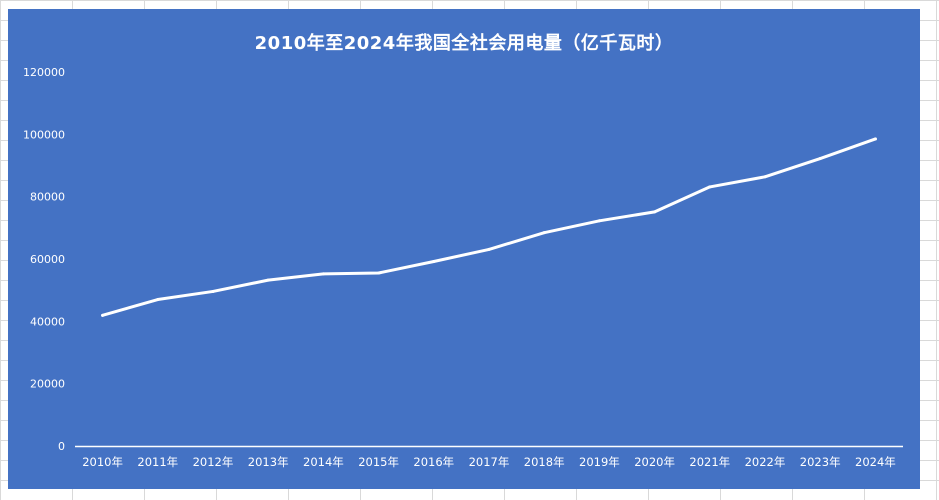  Describe the element at coordinates (61, 446) in the screenshot. I see `y-tick-label: 0` at that location.